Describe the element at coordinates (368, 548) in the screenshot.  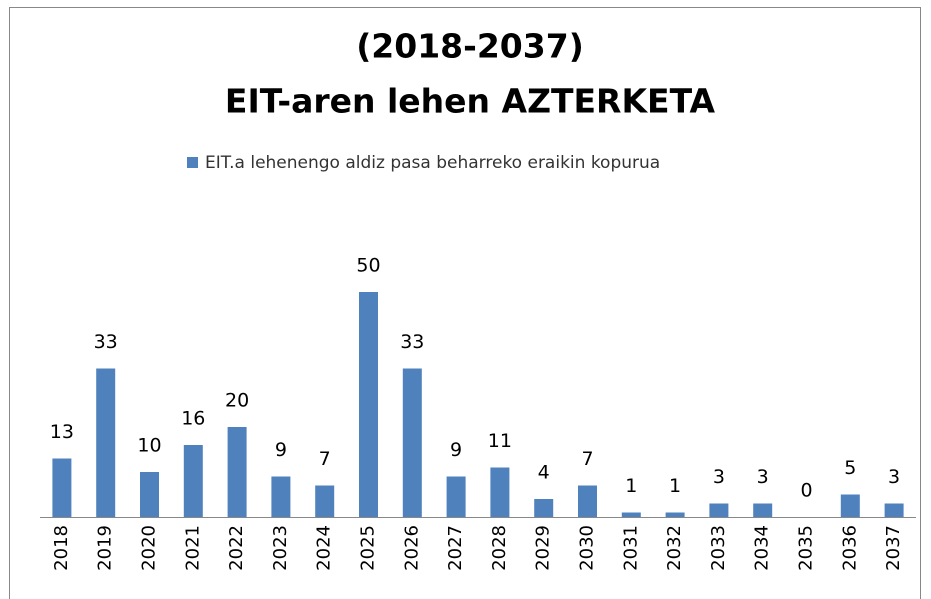
I see `x-tick-label: 2025` at that location.